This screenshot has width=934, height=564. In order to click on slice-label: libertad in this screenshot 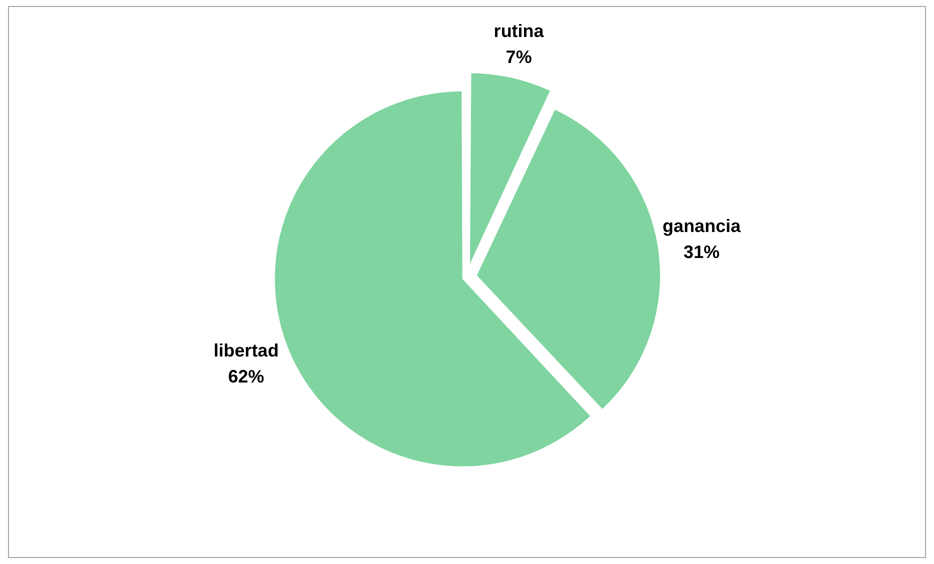, I will do `click(246, 350)`.